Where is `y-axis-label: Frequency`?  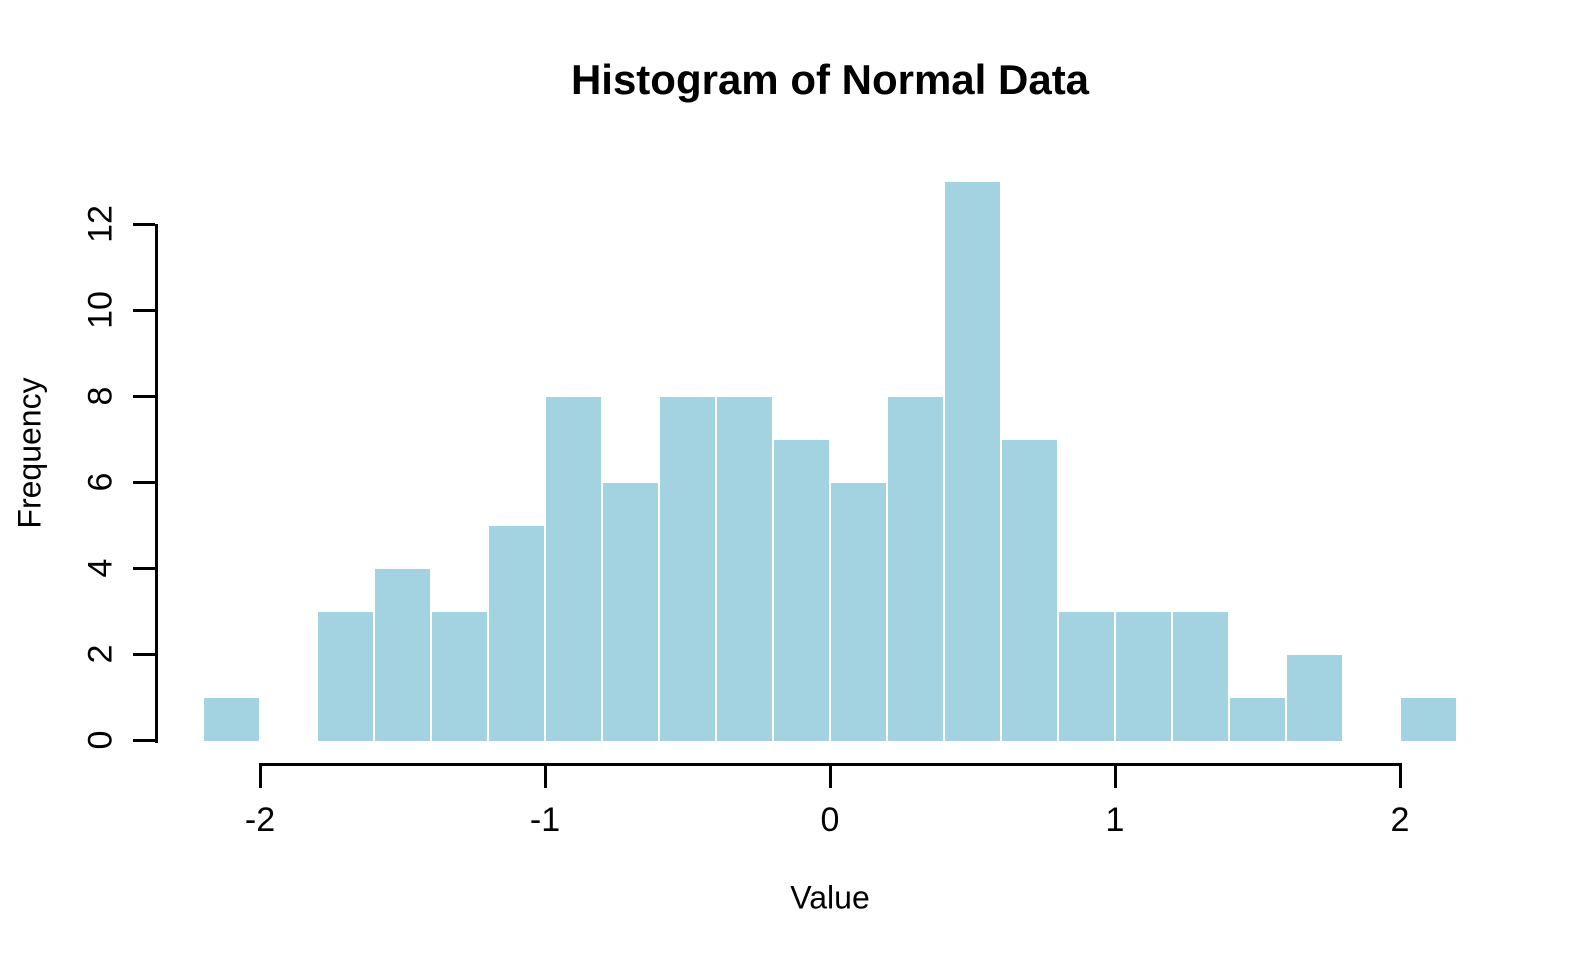 y-axis-label: Frequency is located at coordinates (29, 453).